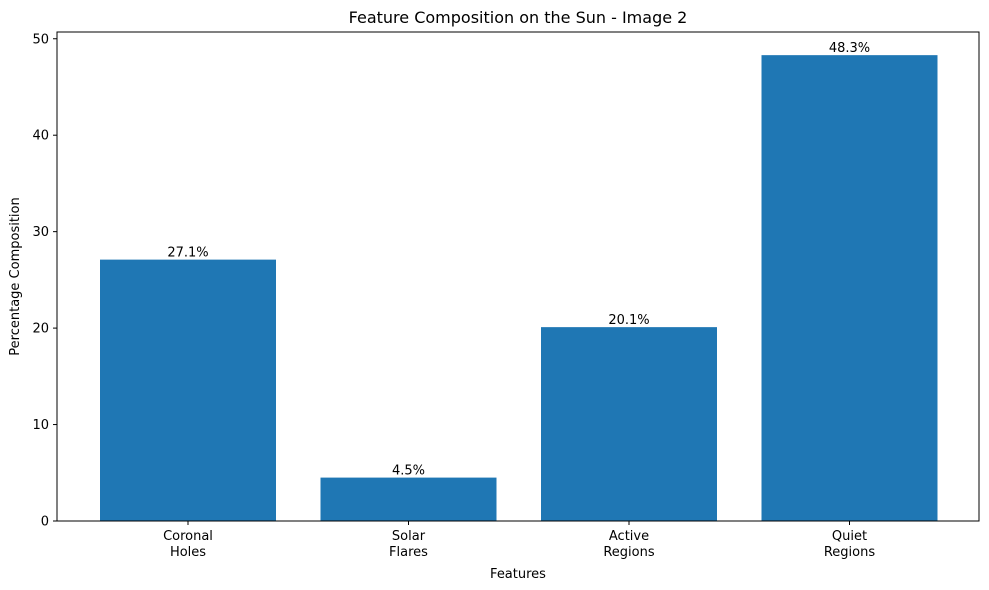 The width and height of the screenshot is (989, 590). I want to click on y-tick-label: 20, so click(40, 329).